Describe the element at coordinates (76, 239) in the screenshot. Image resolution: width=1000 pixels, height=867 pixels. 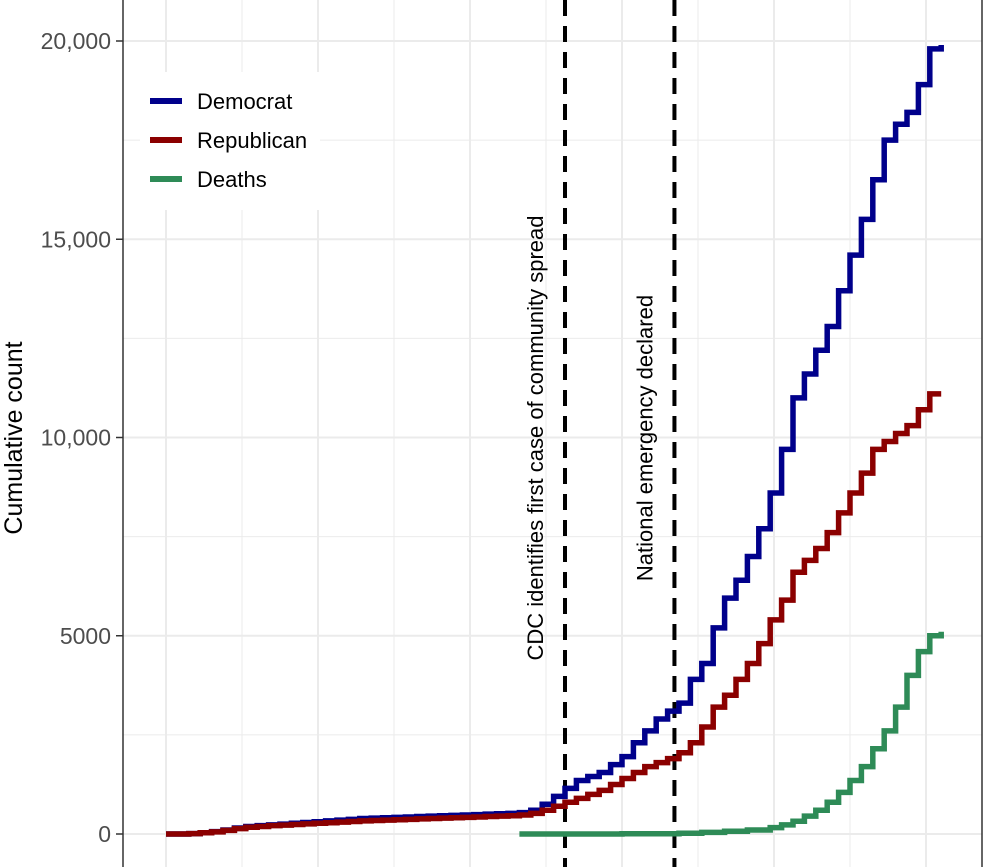
I see `y-tick-label: 15,000` at that location.